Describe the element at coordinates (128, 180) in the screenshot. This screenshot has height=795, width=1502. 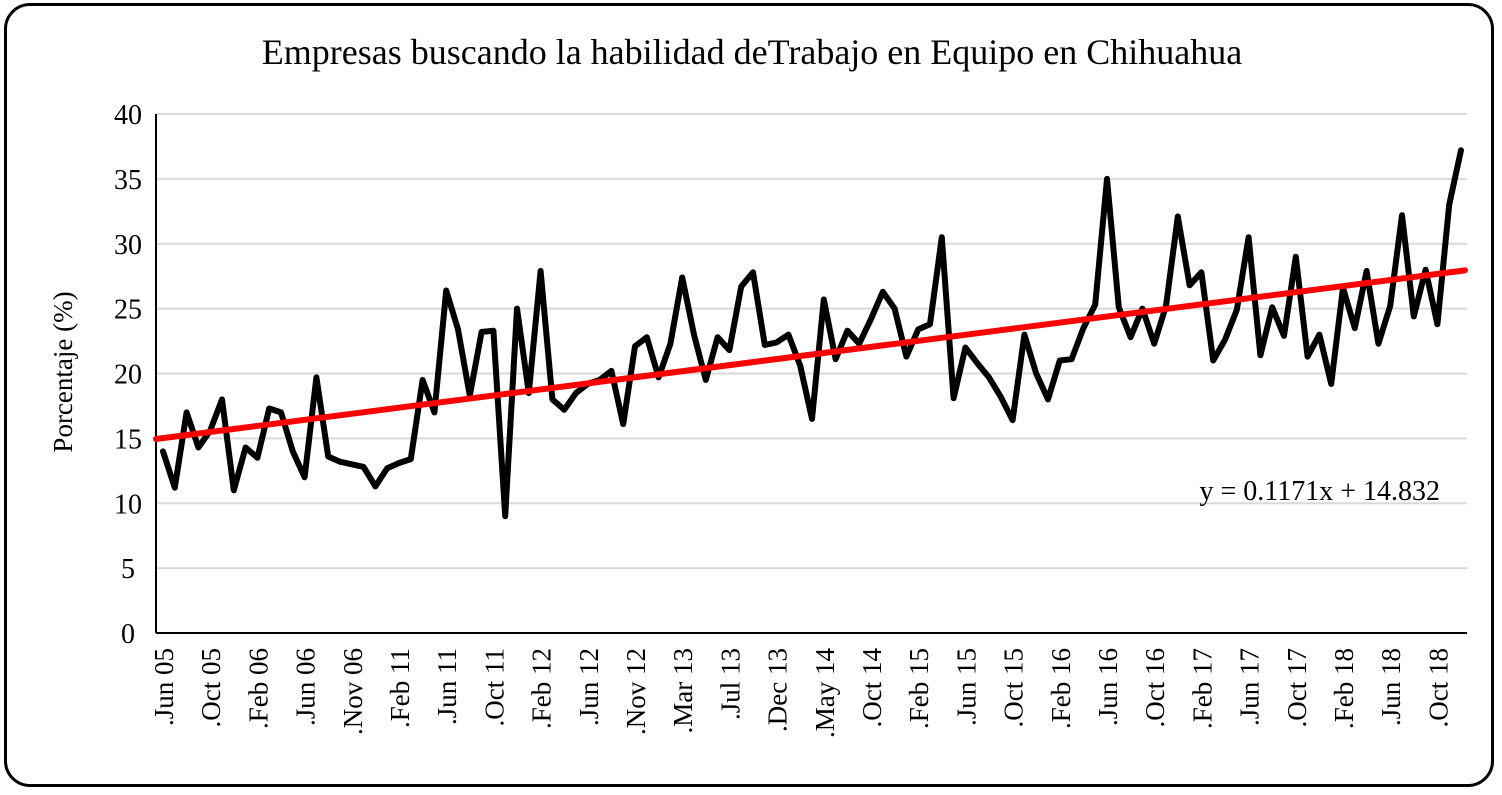
I see `y-tick-label: 35` at that location.